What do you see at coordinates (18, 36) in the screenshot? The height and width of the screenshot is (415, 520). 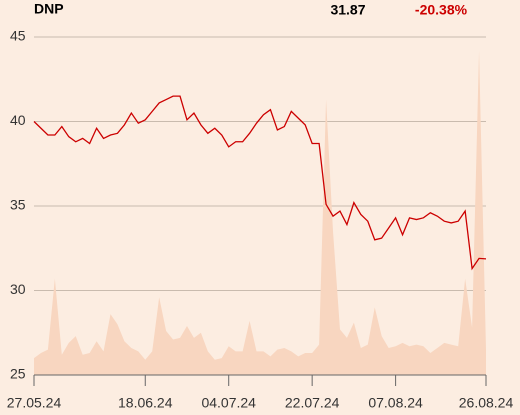 I see `y-tick-label: 45` at bounding box center [18, 36].